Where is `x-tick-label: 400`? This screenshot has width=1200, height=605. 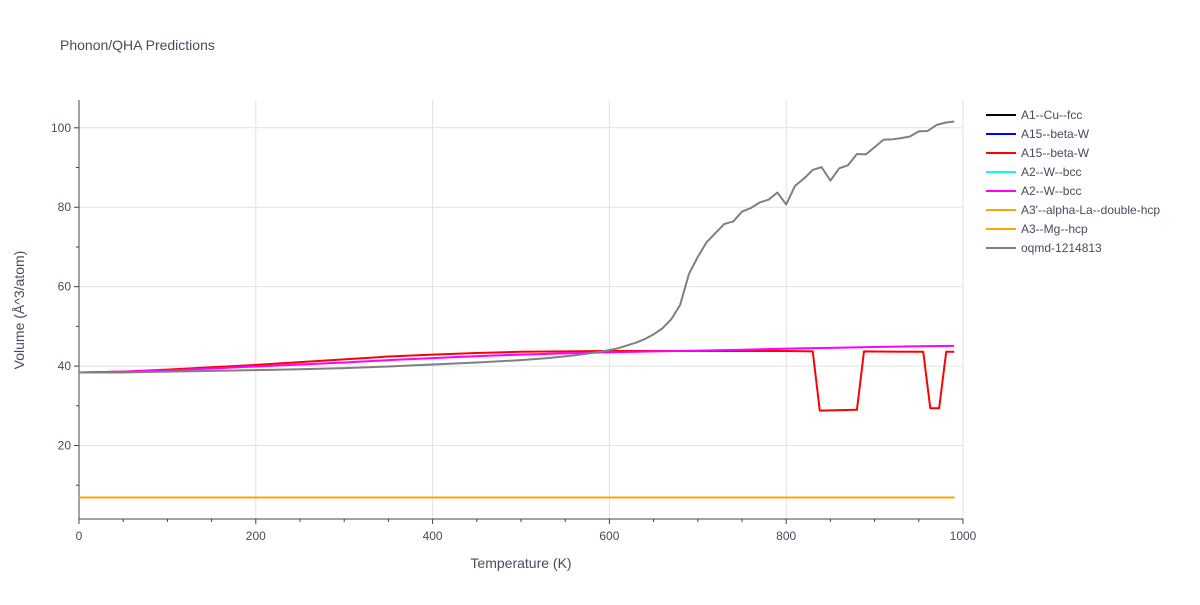 x-tick-label: 400 is located at coordinates (433, 536).